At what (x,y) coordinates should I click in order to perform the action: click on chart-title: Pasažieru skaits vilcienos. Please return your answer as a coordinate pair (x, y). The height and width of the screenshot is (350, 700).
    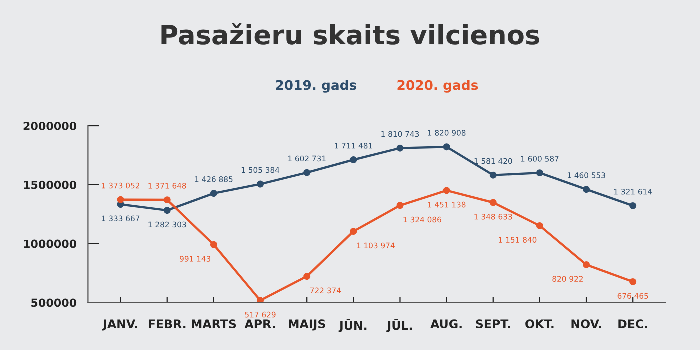
    Looking at the image, I should click on (351, 34).